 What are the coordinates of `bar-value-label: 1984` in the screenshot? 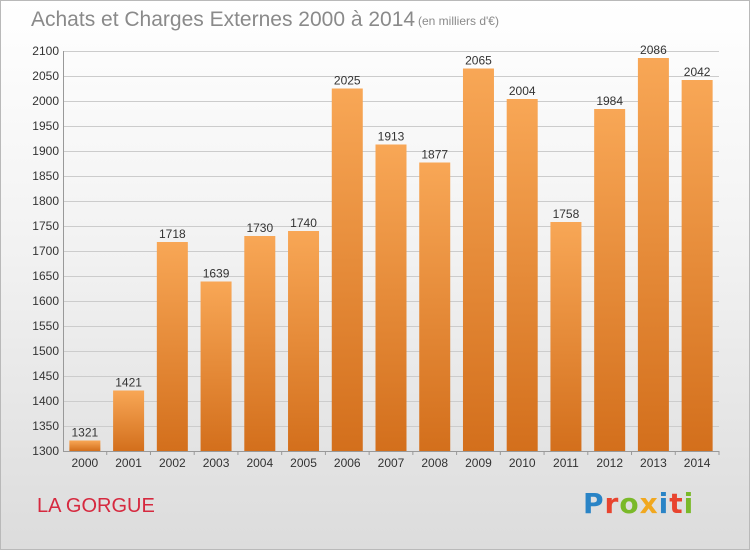 It's located at (609, 101).